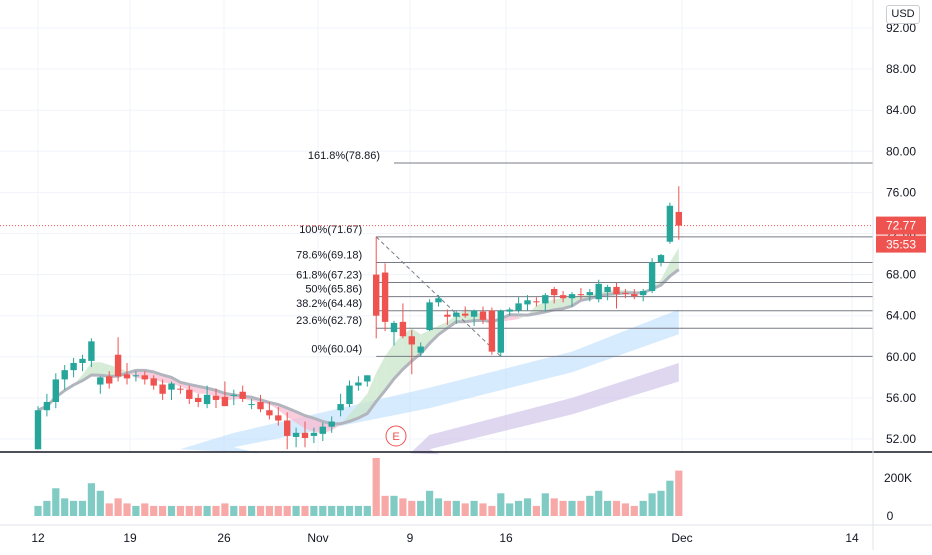 This screenshot has width=932, height=555. I want to click on fib-level-label: 61.8%(67.23), so click(329, 276).